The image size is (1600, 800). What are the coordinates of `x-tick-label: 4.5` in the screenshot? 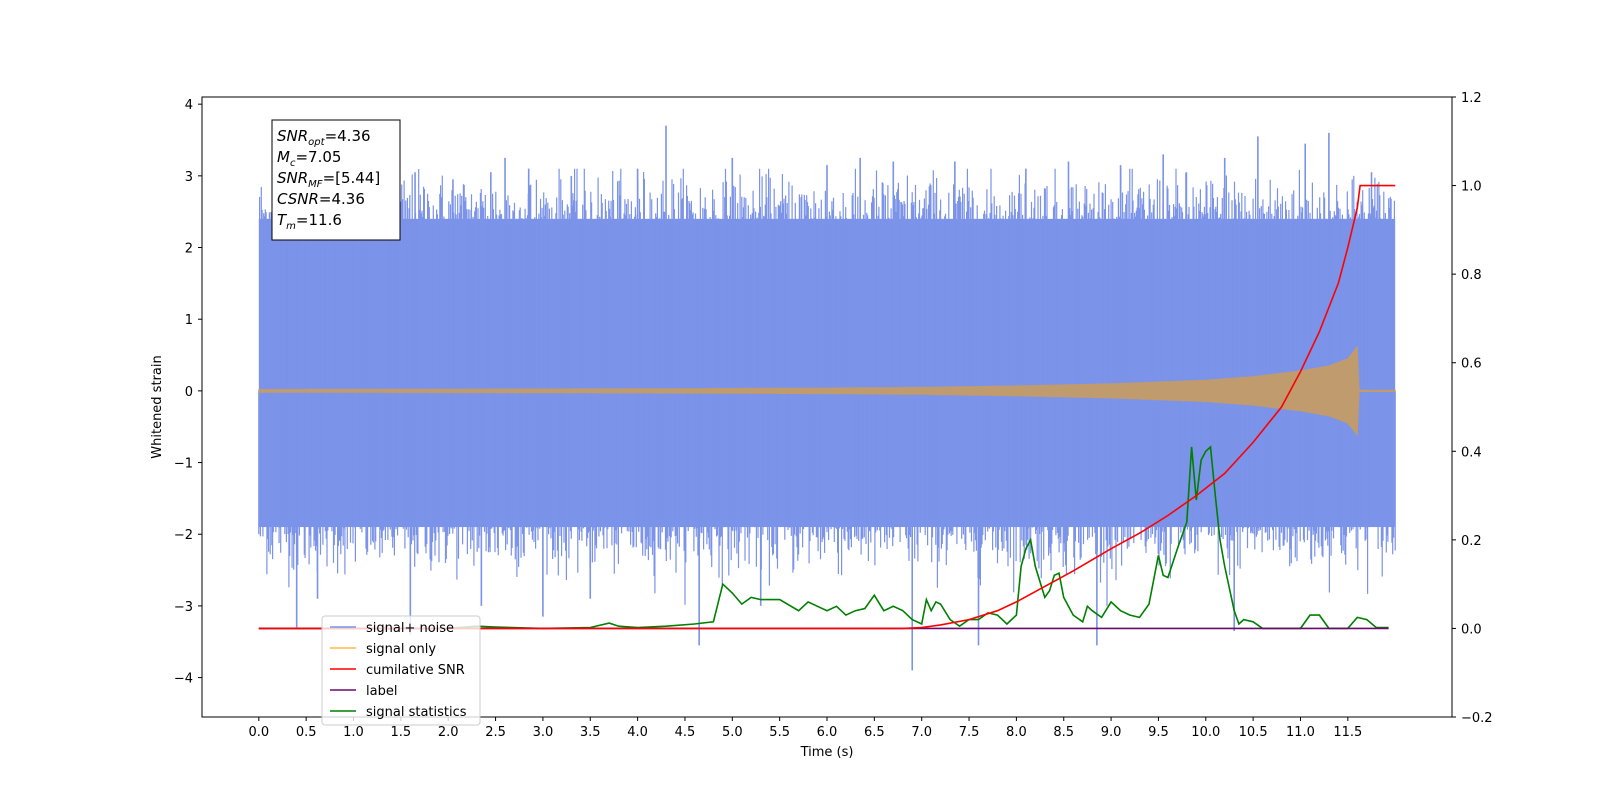 It's located at (685, 732).